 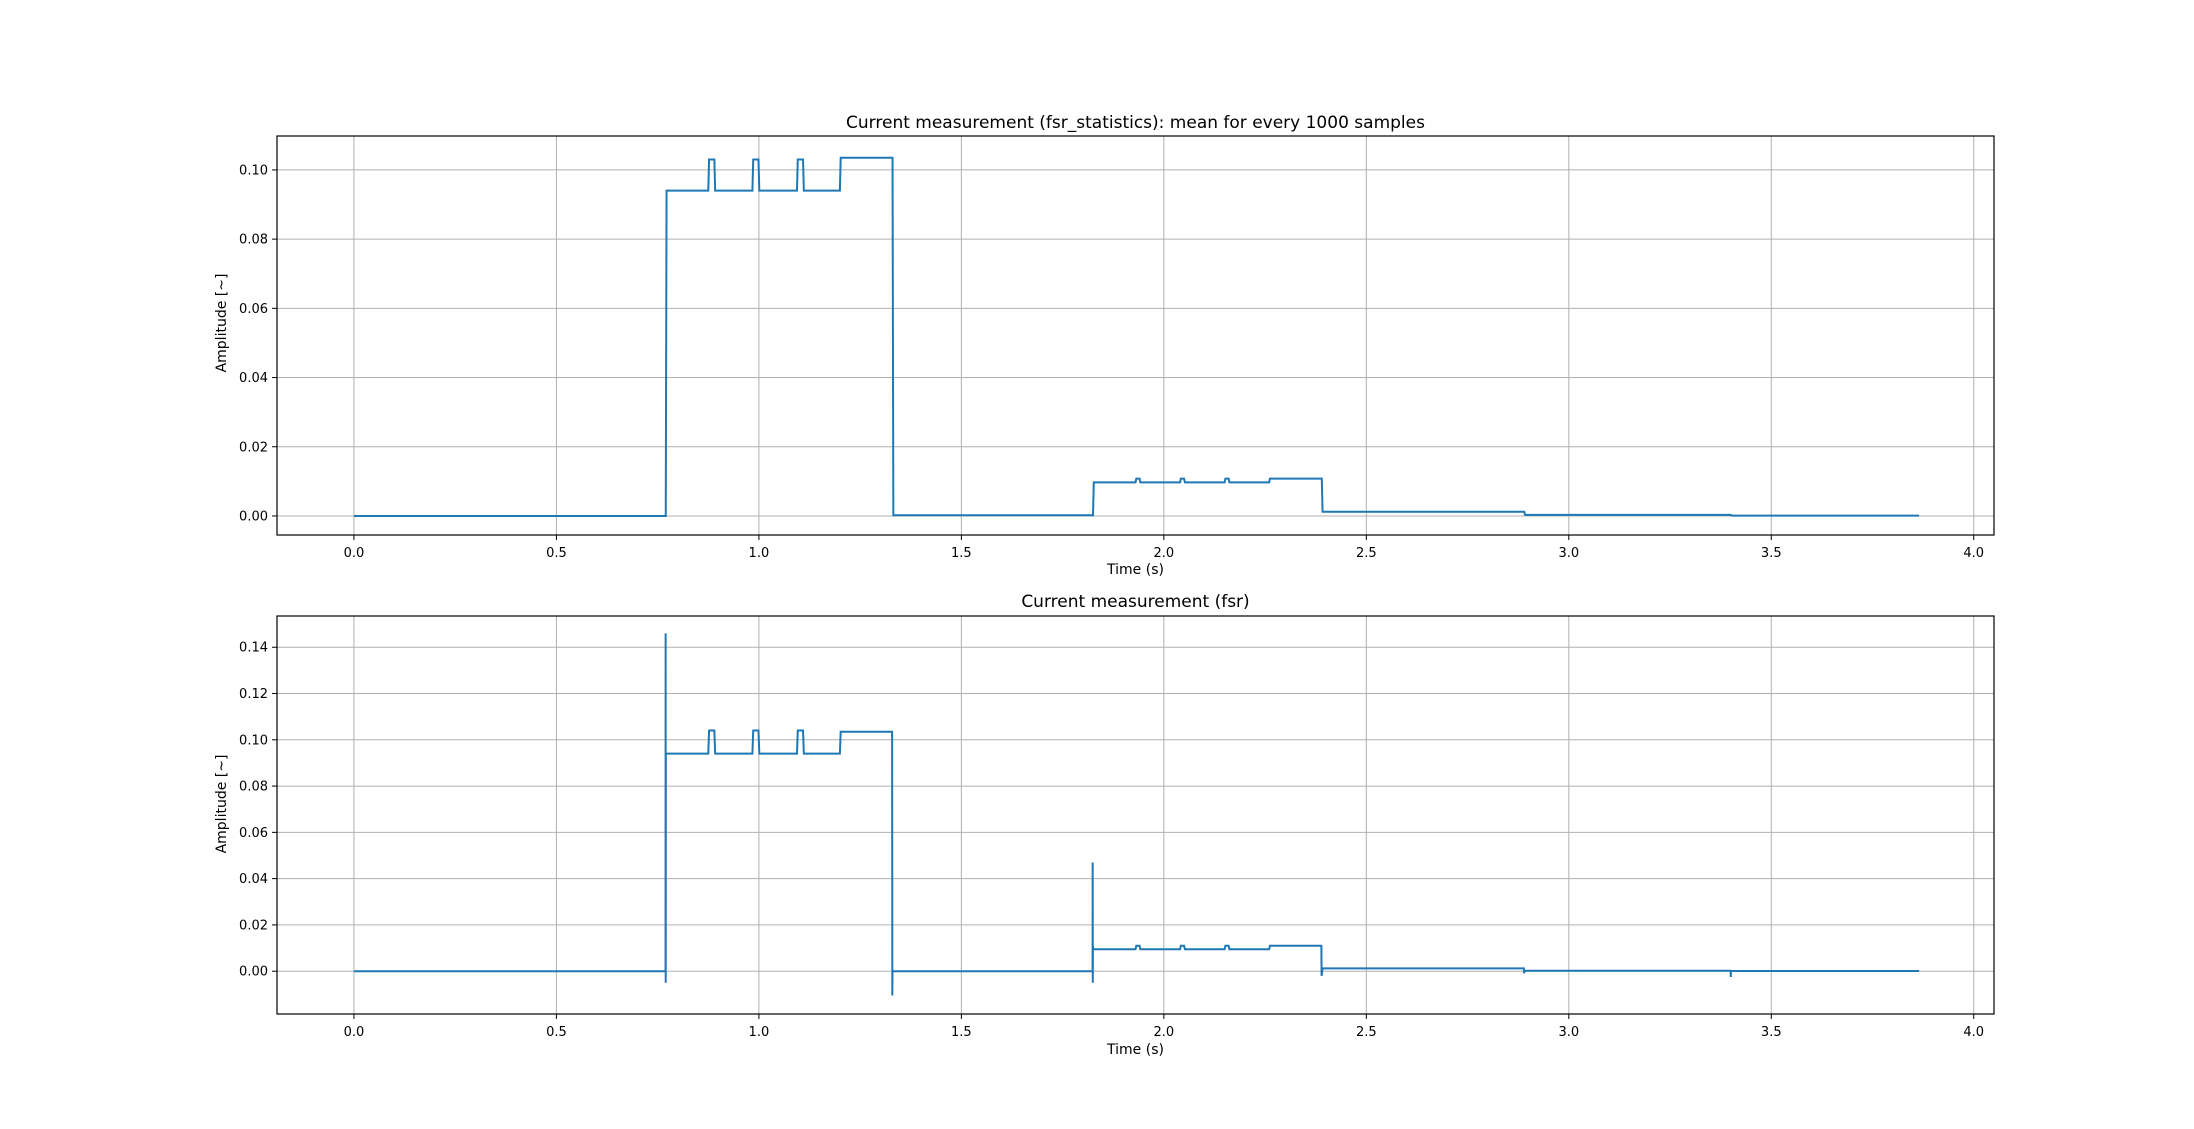 I want to click on bottom-x-tick-label: 0.5, so click(x=556, y=1032).